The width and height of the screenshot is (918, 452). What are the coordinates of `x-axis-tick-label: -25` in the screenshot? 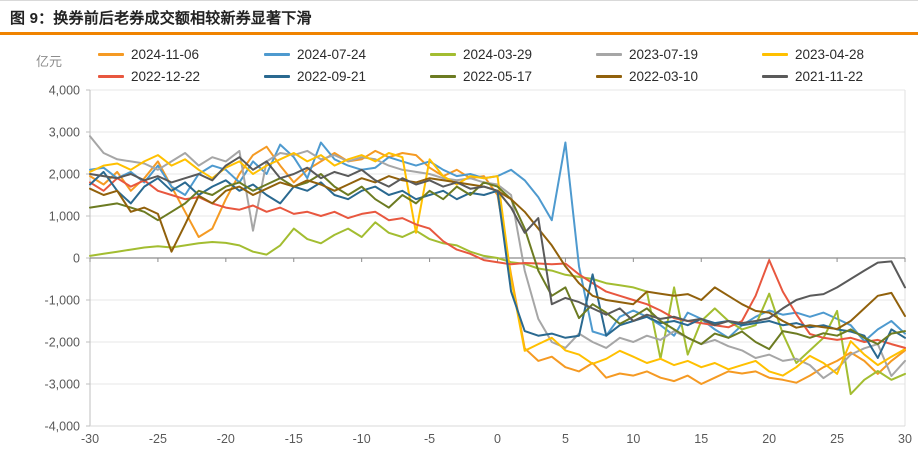 It's located at (158, 439).